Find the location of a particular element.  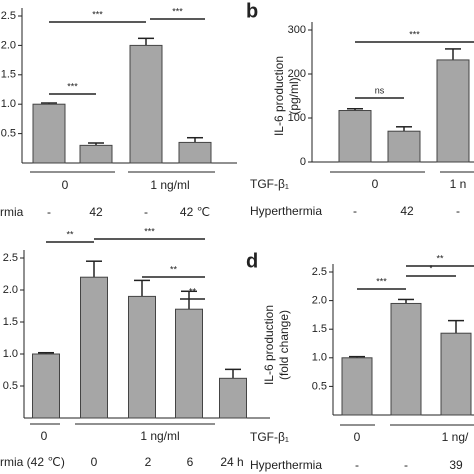

row-label: rmia is located at coordinates (12, 212).